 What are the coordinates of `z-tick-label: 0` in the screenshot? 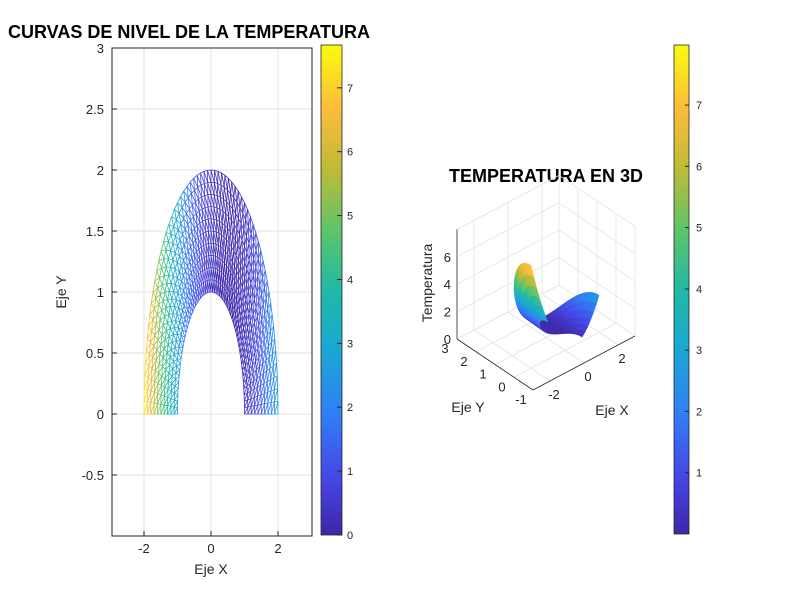 It's located at (447, 339).